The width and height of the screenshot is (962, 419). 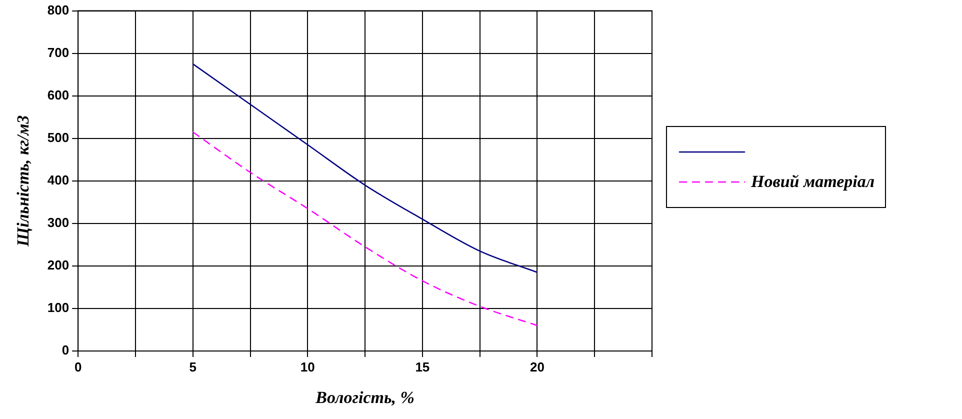 I want to click on x-tick-label: 10, so click(x=307, y=366).